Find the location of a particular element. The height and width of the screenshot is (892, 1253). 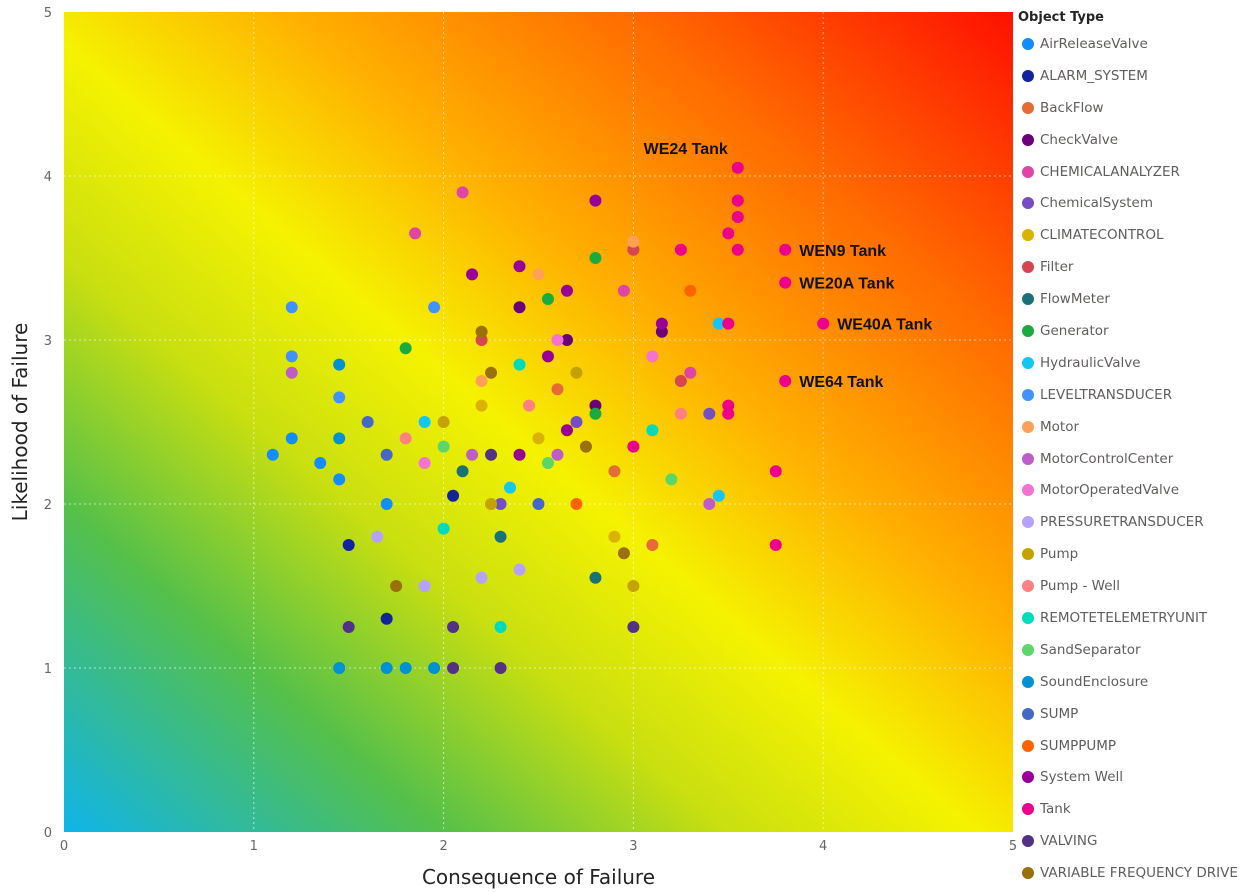

legend-item: Pump is located at coordinates (1135, 554).